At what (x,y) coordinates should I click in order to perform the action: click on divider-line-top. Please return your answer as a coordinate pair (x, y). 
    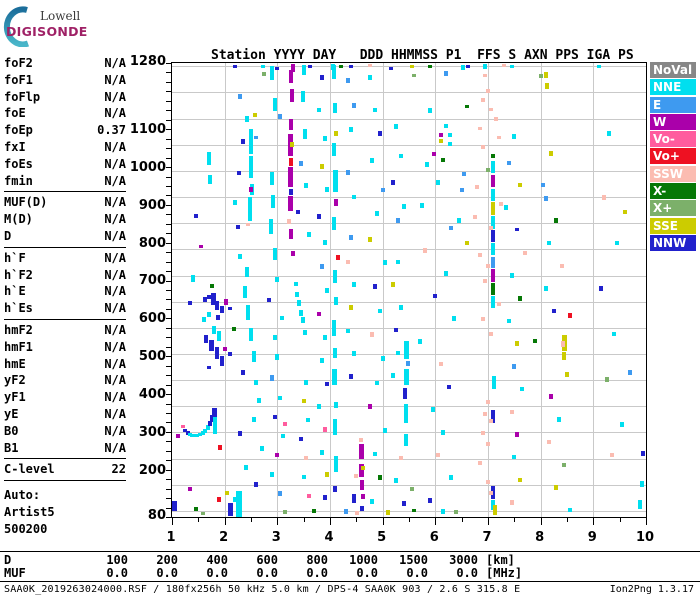
    Looking at the image, I should click on (350, 551).